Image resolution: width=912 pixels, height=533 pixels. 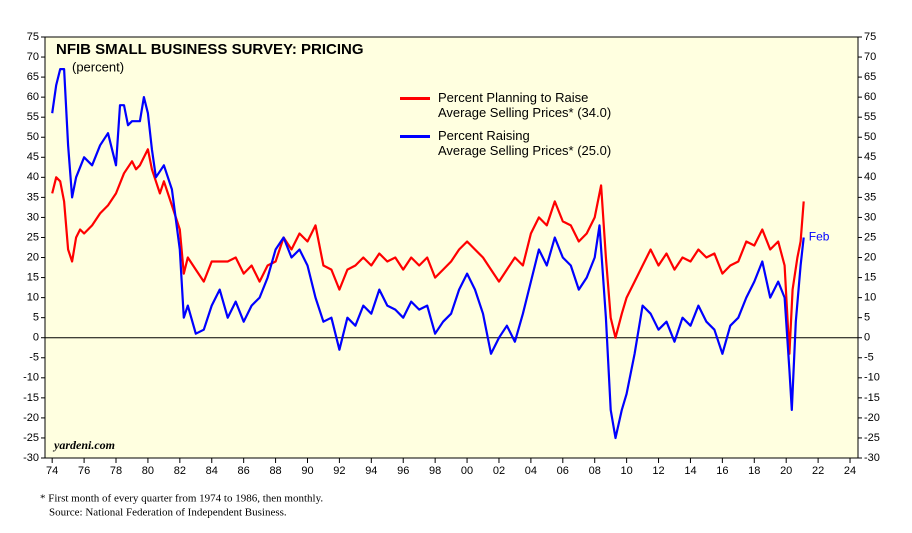 I want to click on x-tick-label: 18, so click(x=754, y=471).